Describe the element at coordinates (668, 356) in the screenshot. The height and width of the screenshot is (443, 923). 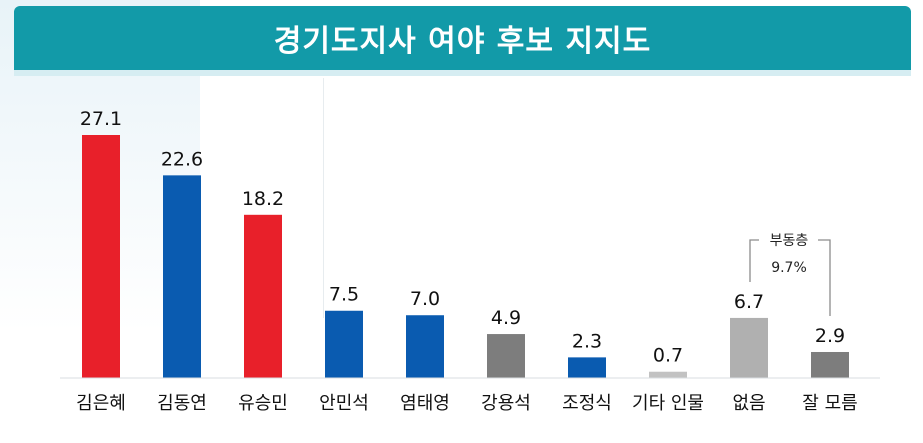
I see `value-label-8: 0.7` at that location.